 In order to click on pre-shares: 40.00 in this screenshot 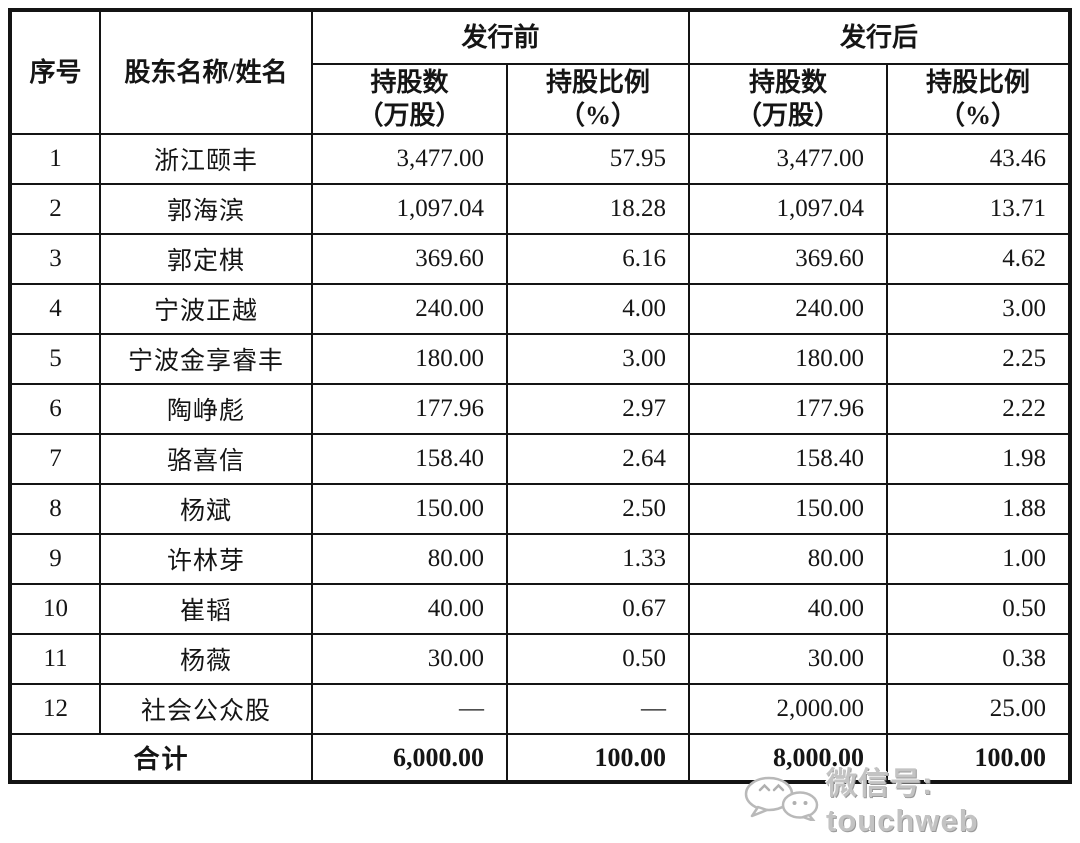, I will do `click(409, 609)`.